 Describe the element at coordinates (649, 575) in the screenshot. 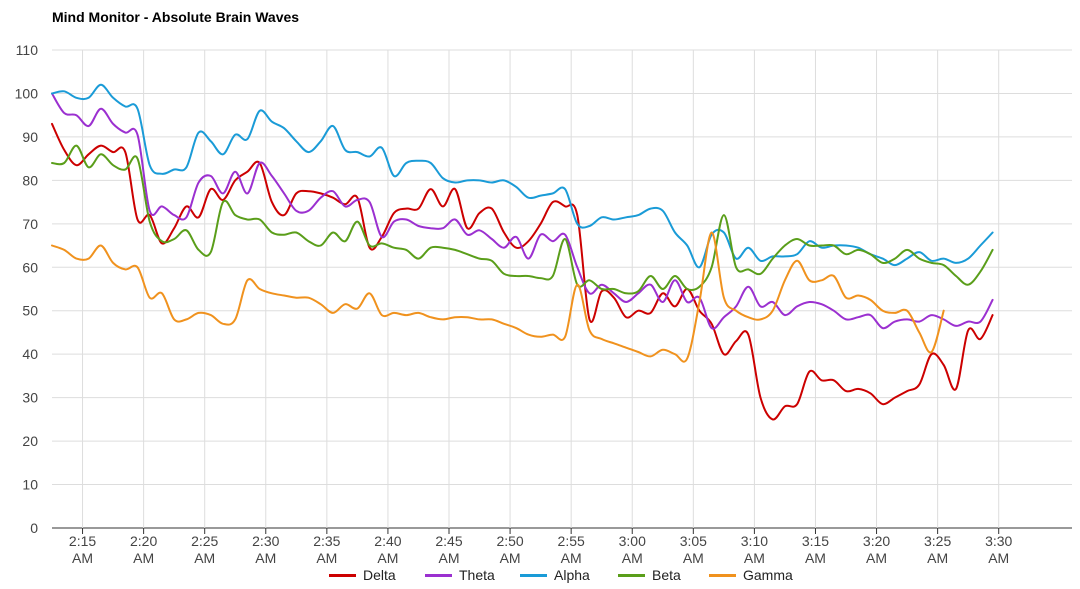

I see `legend-item-beta: Beta` at that location.